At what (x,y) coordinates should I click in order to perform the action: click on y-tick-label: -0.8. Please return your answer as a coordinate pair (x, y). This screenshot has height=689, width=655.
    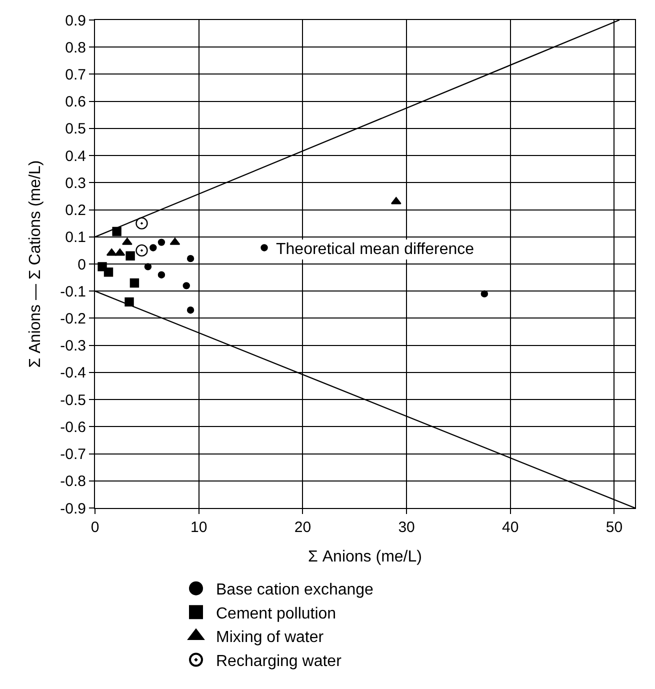
    Looking at the image, I should click on (73, 481).